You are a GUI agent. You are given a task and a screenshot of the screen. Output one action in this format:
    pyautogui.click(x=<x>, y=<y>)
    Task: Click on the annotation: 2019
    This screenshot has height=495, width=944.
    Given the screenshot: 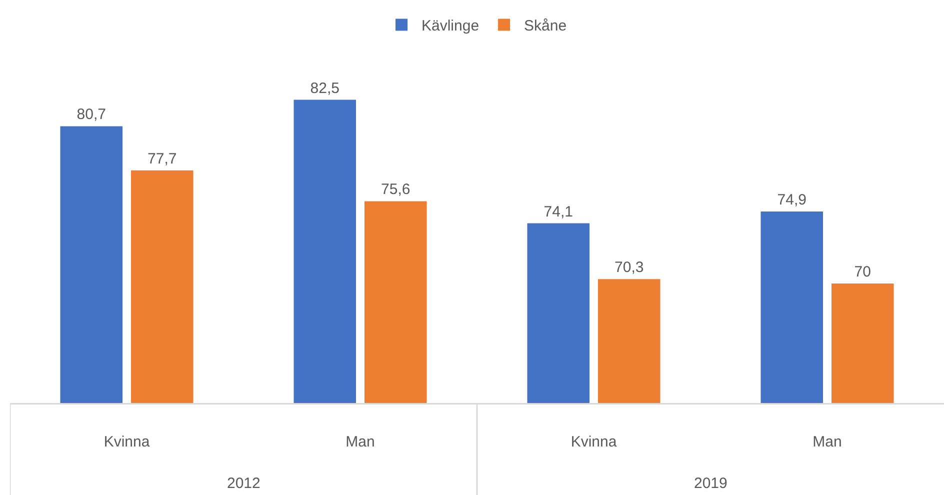 What is the action you would take?
    pyautogui.click(x=711, y=483)
    